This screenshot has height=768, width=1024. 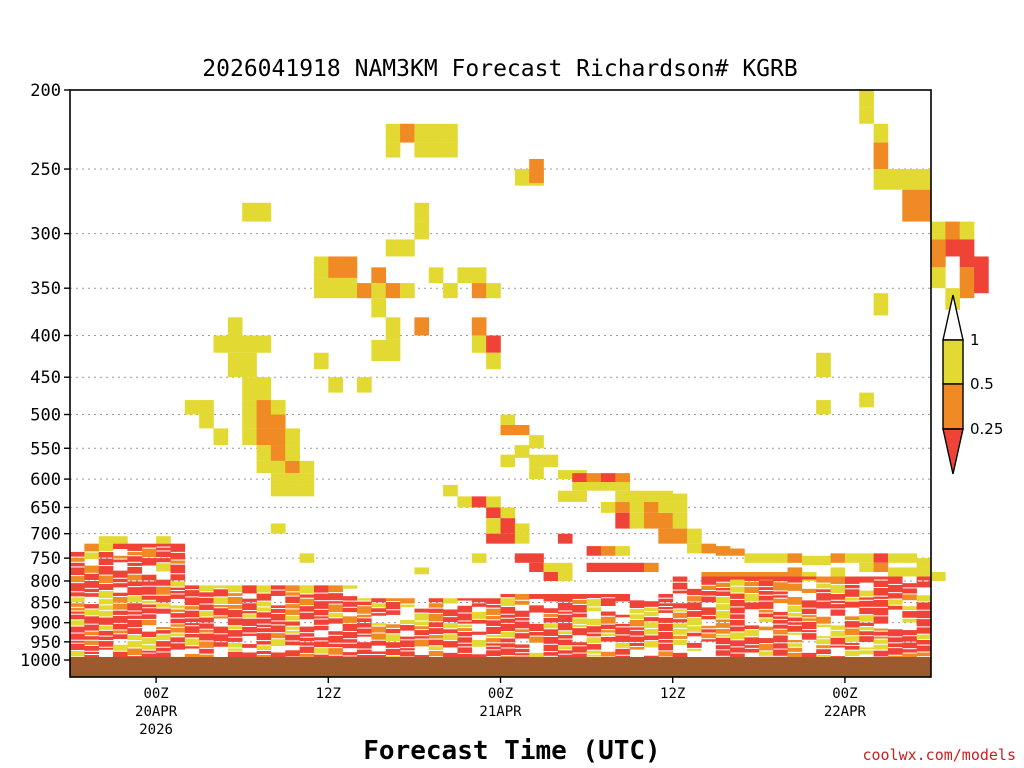 I want to click on colorbar-label-0.5: 0.5, so click(x=982, y=384).